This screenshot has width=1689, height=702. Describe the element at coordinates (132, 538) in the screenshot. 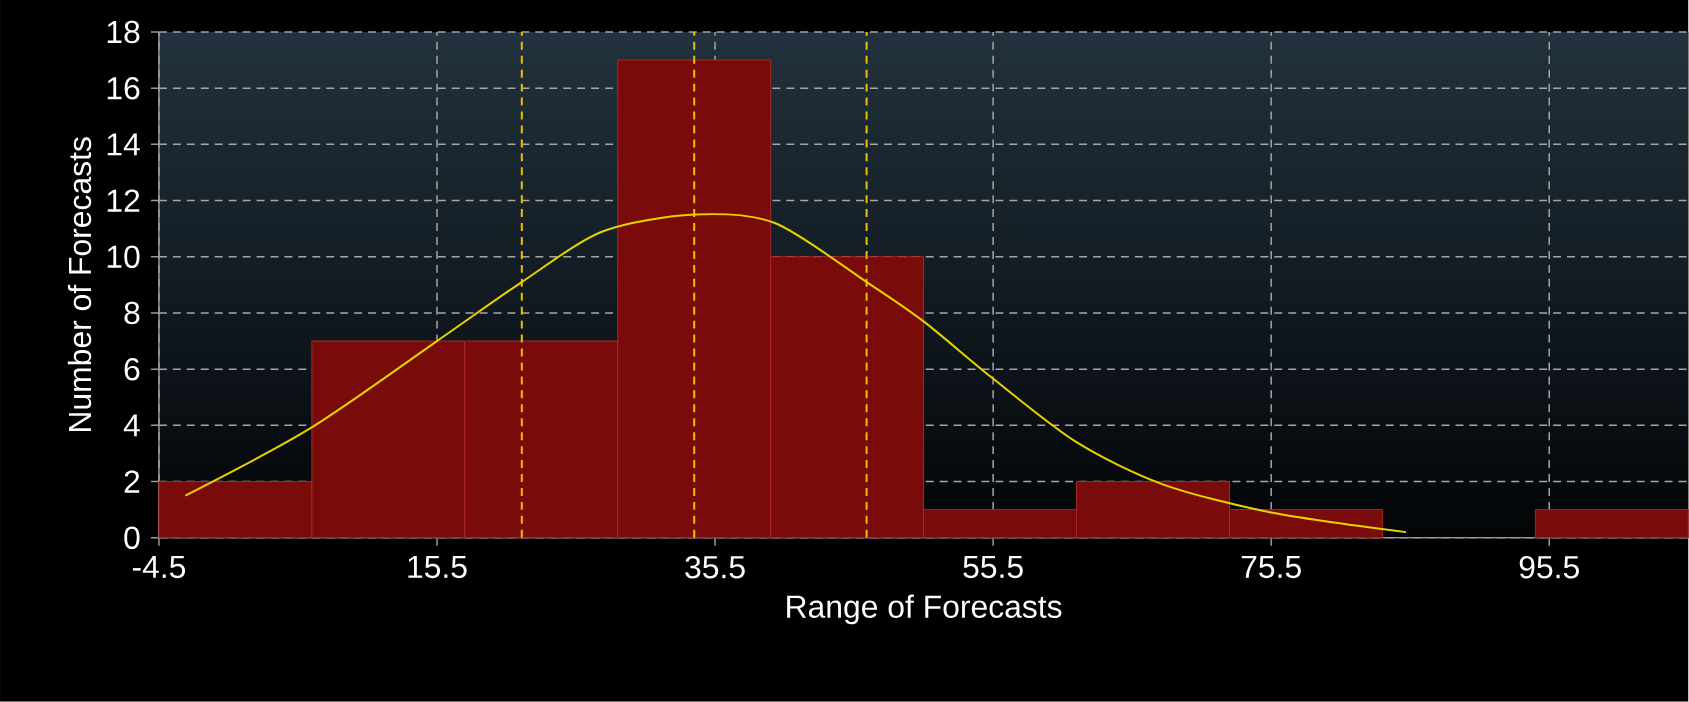

I see `y-tick-label: 0` at that location.